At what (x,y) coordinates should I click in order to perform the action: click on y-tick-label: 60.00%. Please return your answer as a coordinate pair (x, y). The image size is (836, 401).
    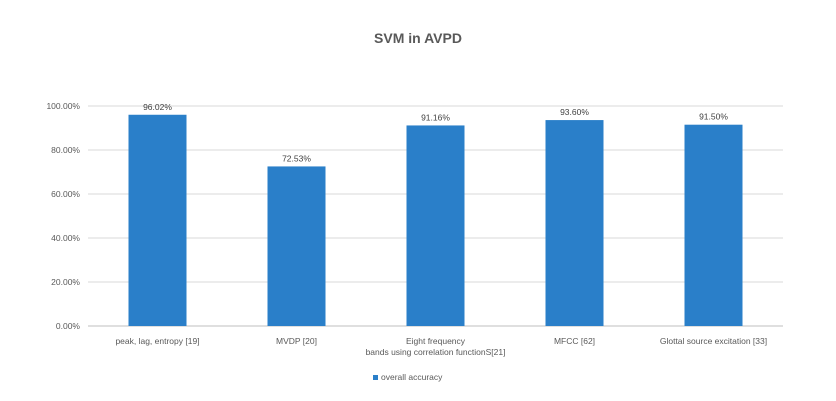
    Looking at the image, I should click on (65, 194).